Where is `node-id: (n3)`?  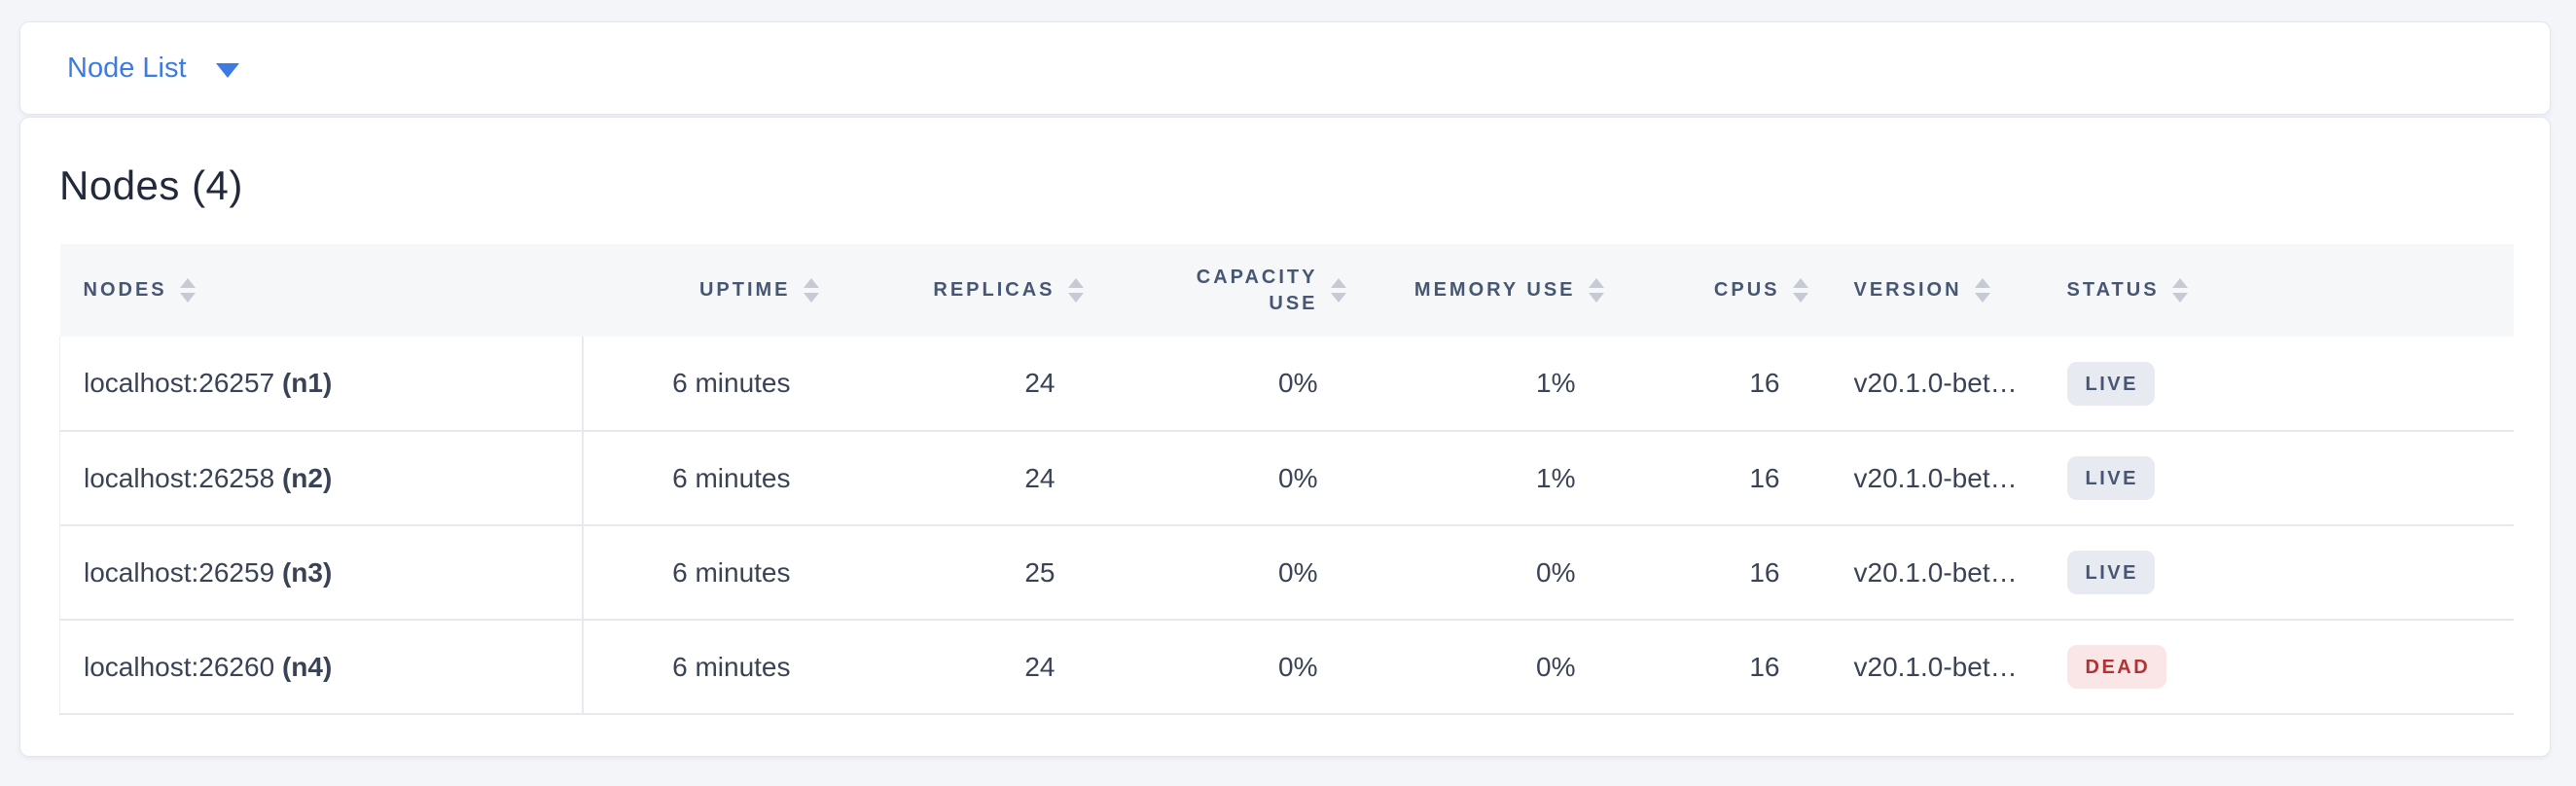
node-id: (n3) is located at coordinates (307, 572).